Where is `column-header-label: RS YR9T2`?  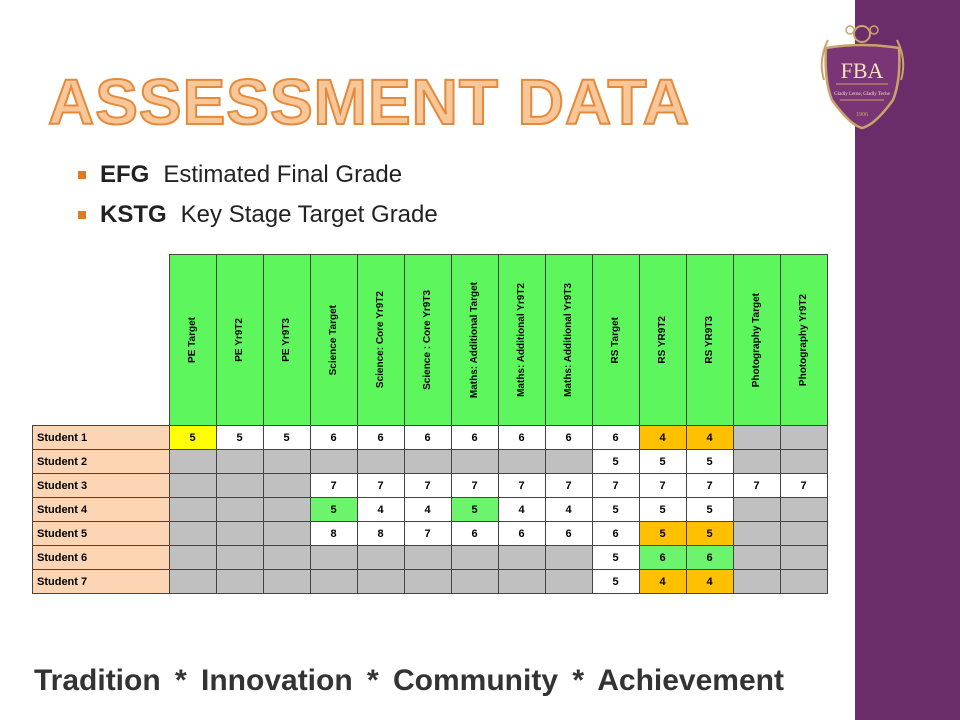
column-header-label: RS YR9T2 is located at coordinates (662, 340).